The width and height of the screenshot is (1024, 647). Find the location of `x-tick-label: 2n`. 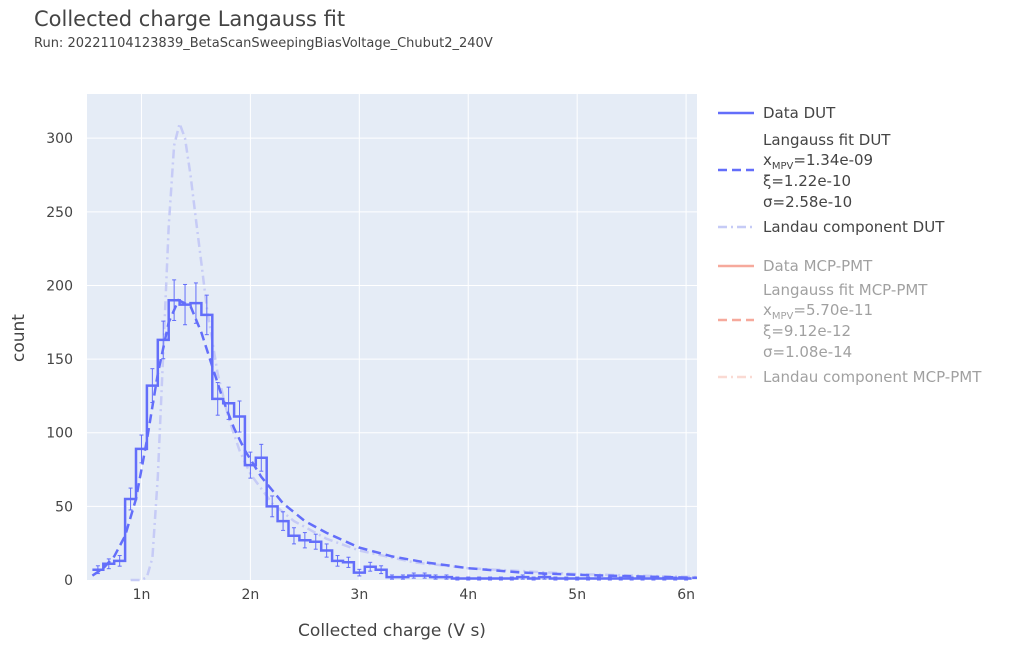

x-tick-label: 2n is located at coordinates (251, 595).